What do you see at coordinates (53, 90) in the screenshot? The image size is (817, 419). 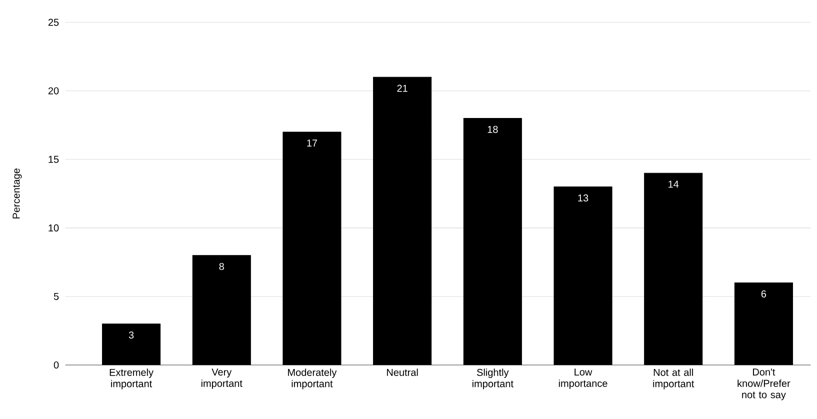 I see `y-tick-label: 20` at bounding box center [53, 90].